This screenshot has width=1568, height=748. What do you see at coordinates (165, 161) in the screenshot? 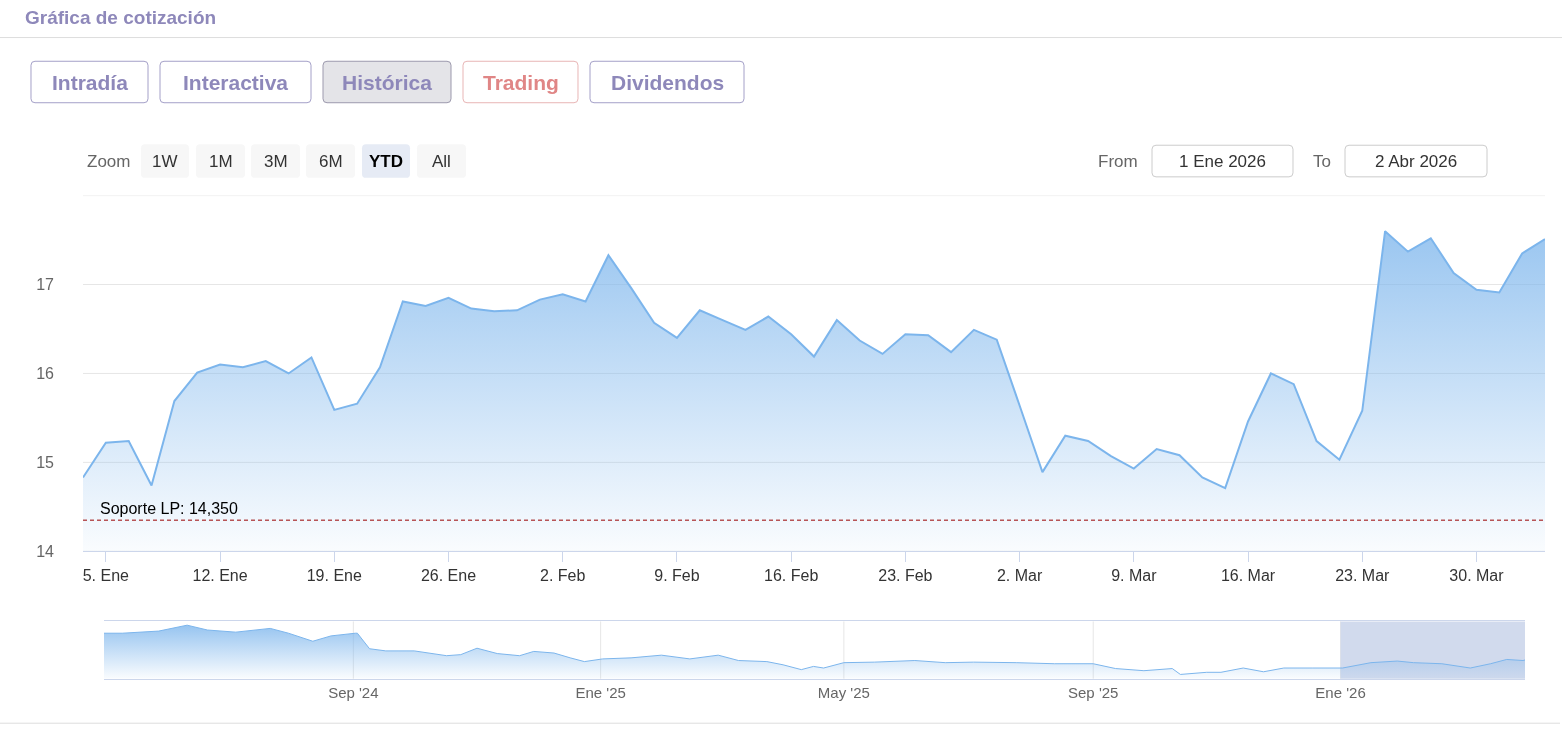
I see `text: 1W` at bounding box center [165, 161].